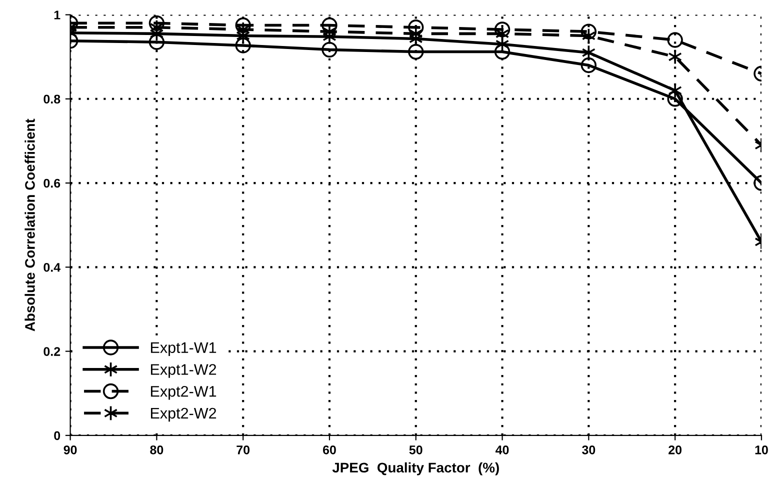 The image size is (781, 492). What do you see at coordinates (52, 99) in the screenshot?
I see `y-tick-label: 0.8` at bounding box center [52, 99].